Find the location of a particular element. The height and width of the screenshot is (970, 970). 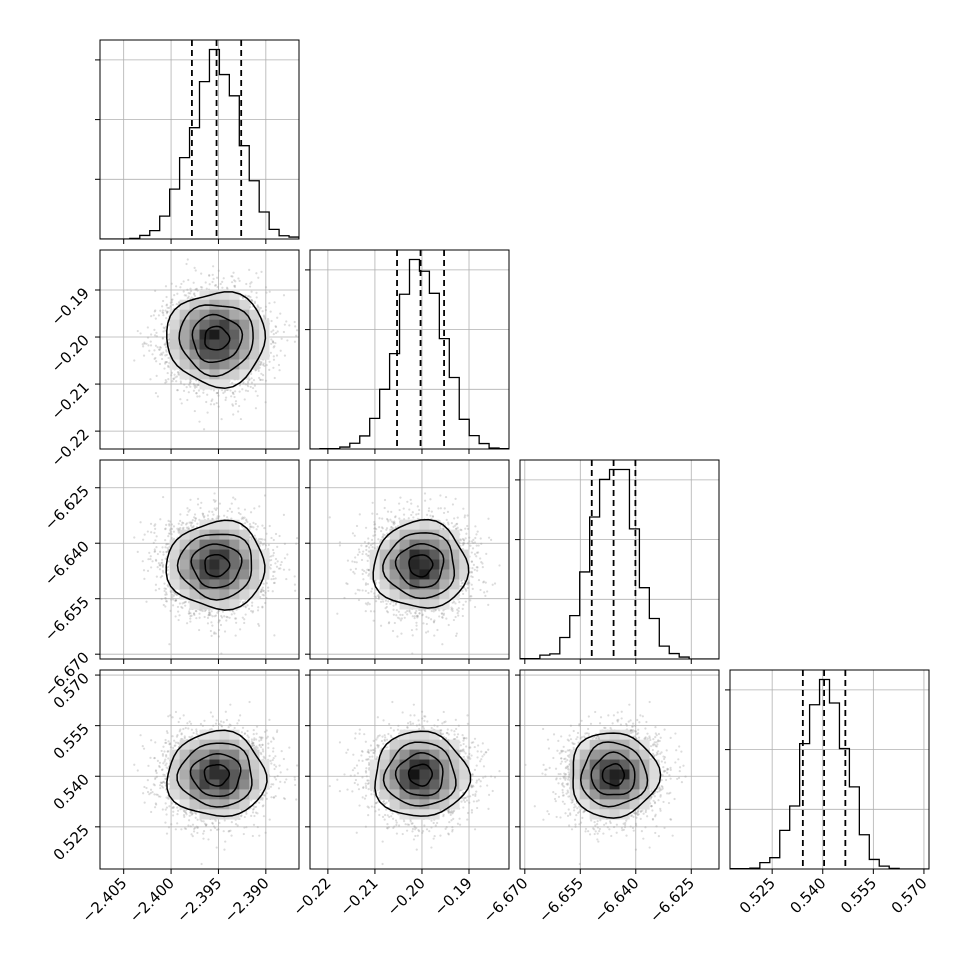

ticks is located at coordinates (603, 571).